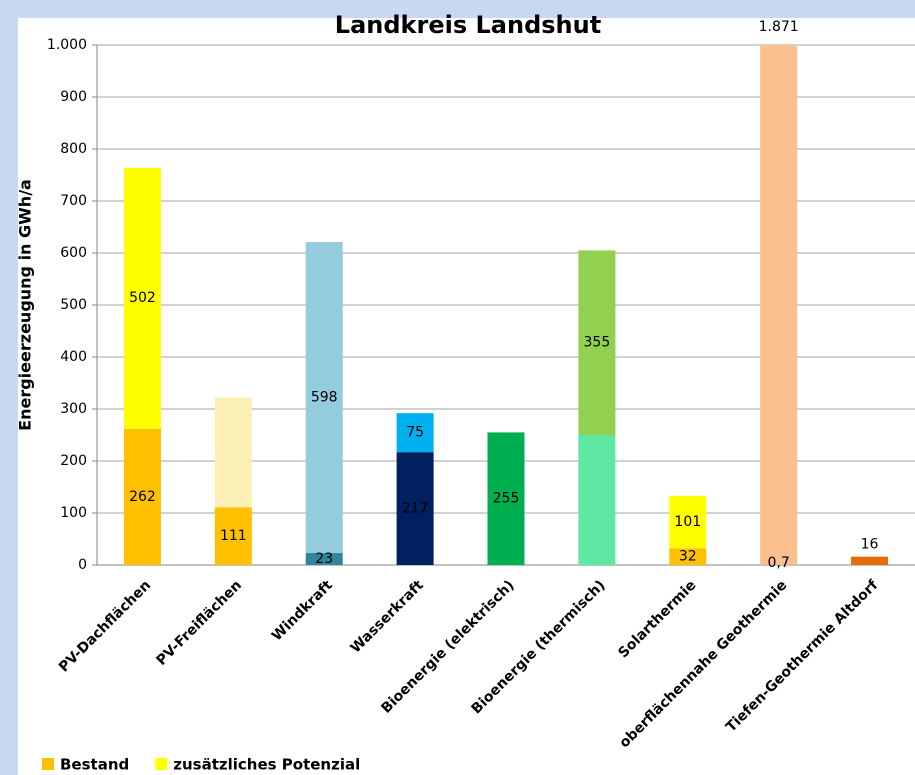 This screenshot has width=915, height=775. I want to click on y-tick-label: 500, so click(73, 305).